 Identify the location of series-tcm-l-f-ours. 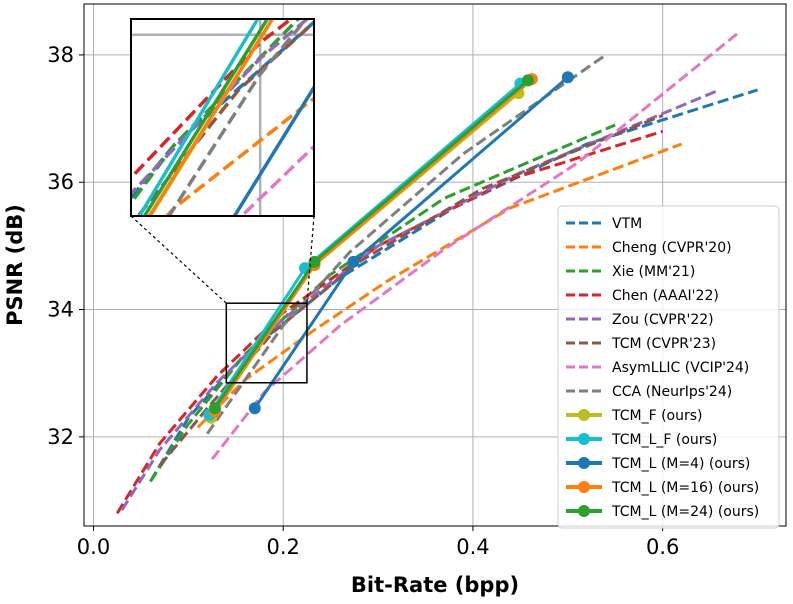
(198, 117).